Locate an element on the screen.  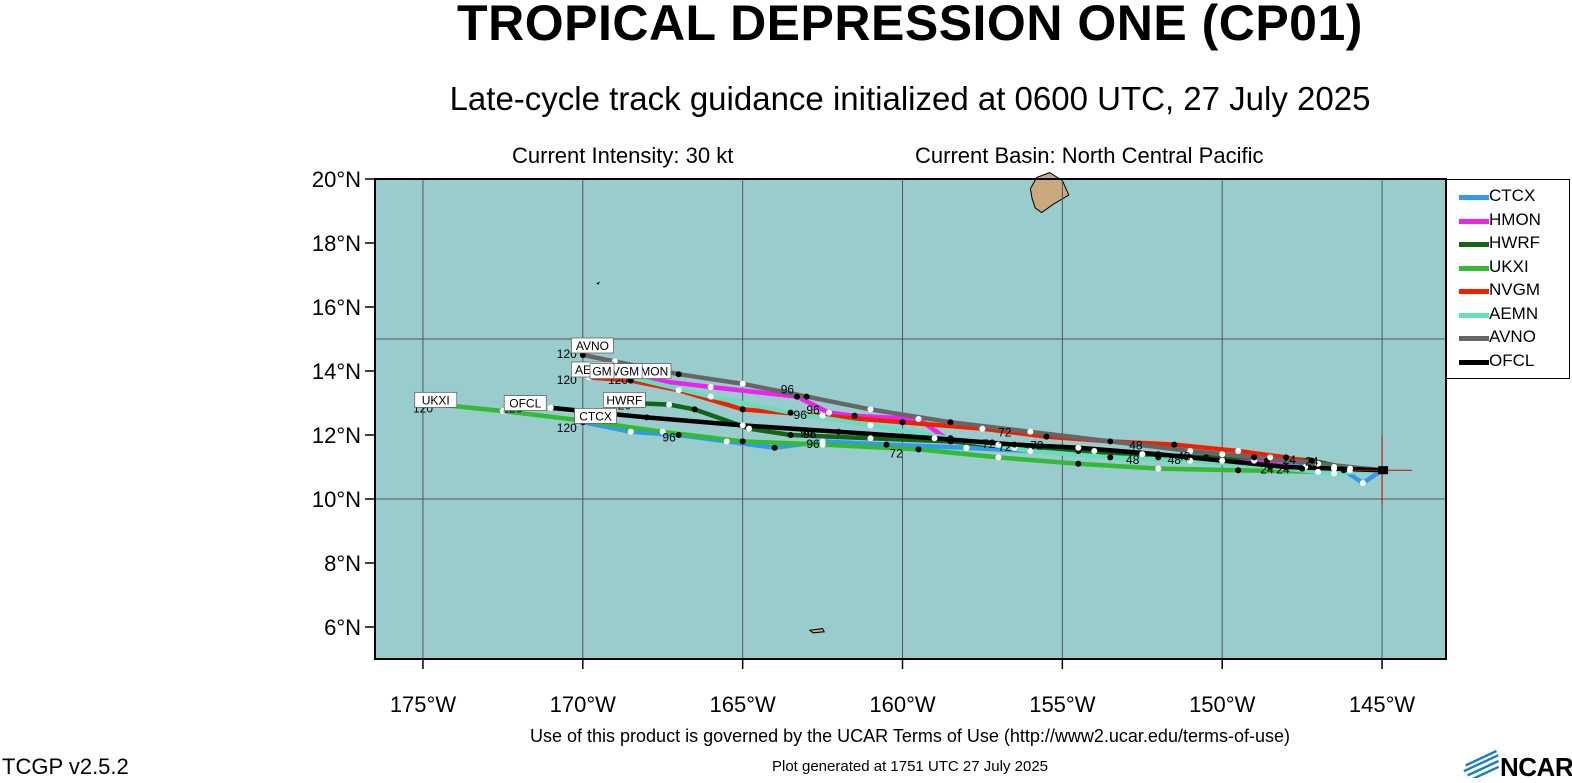
current-basin: Current Basin: North Central Pacific is located at coordinates (1089, 155).